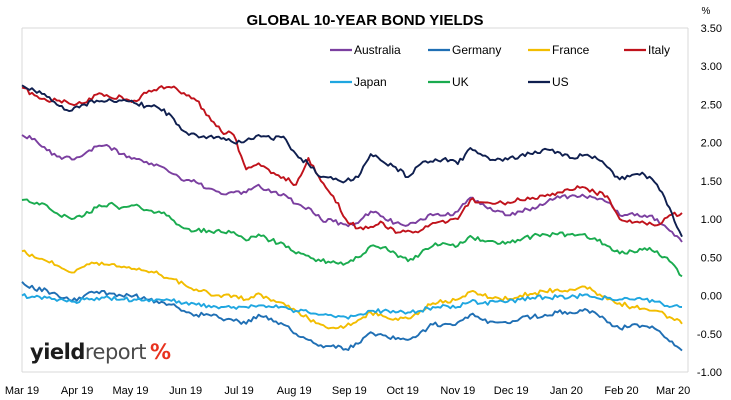 The image size is (731, 400). I want to click on legend-label-germany: Germany, so click(476, 50).